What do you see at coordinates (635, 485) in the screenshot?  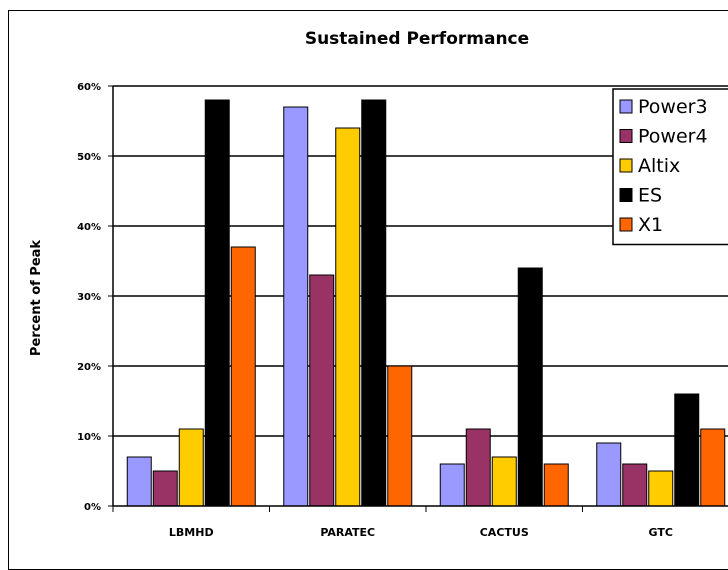 I see `bar-power4-gtc` at bounding box center [635, 485].